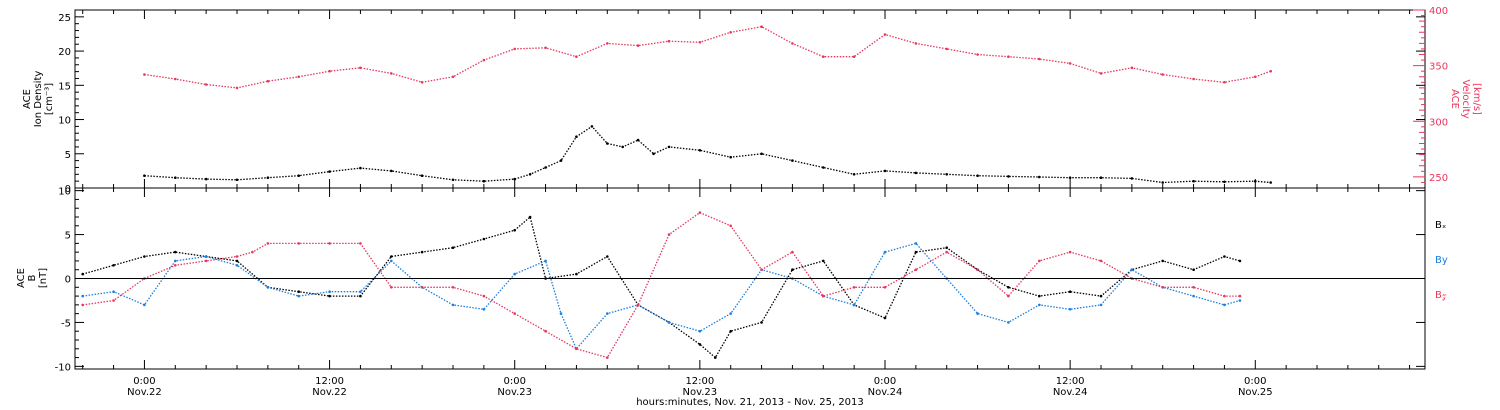 The image size is (1500, 410). What do you see at coordinates (27, 99) in the screenshot?
I see `density-axis-title-line1: ACE` at bounding box center [27, 99].